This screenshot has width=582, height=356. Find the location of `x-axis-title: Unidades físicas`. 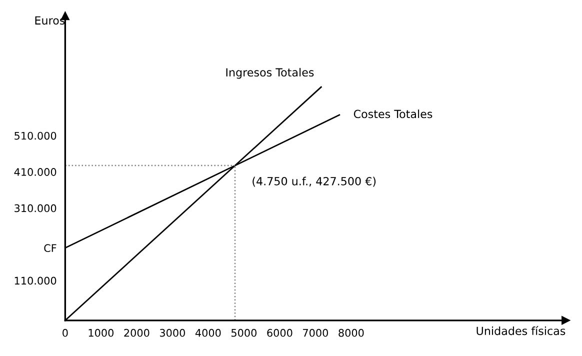

x-axis-title: Unidades físicas is located at coordinates (521, 331).